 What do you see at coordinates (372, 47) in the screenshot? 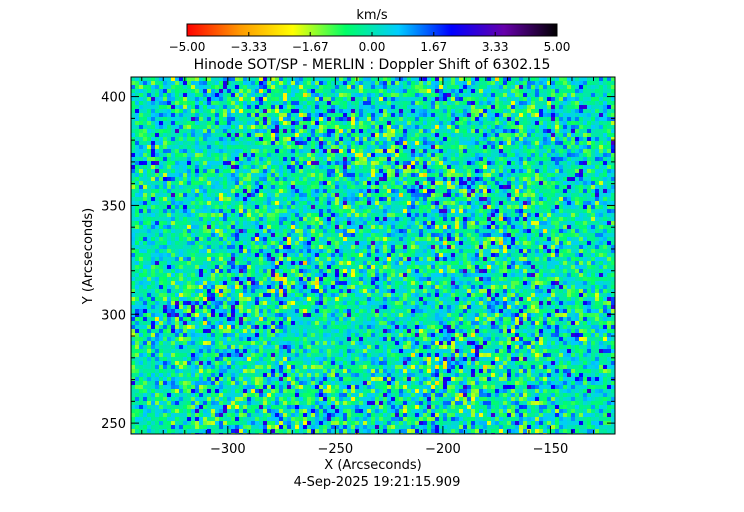
I see `colorbar-tick-label: 0.00` at bounding box center [372, 47].